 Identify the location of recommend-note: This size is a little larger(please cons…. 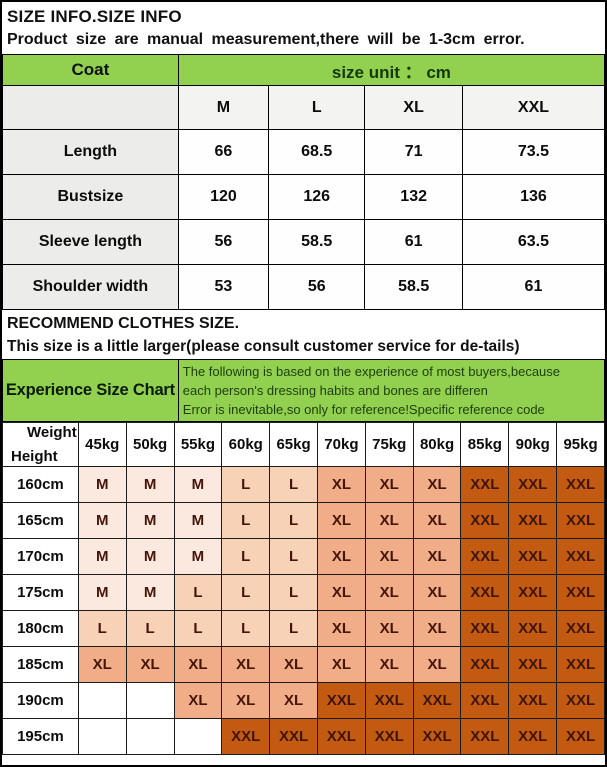
(263, 346).